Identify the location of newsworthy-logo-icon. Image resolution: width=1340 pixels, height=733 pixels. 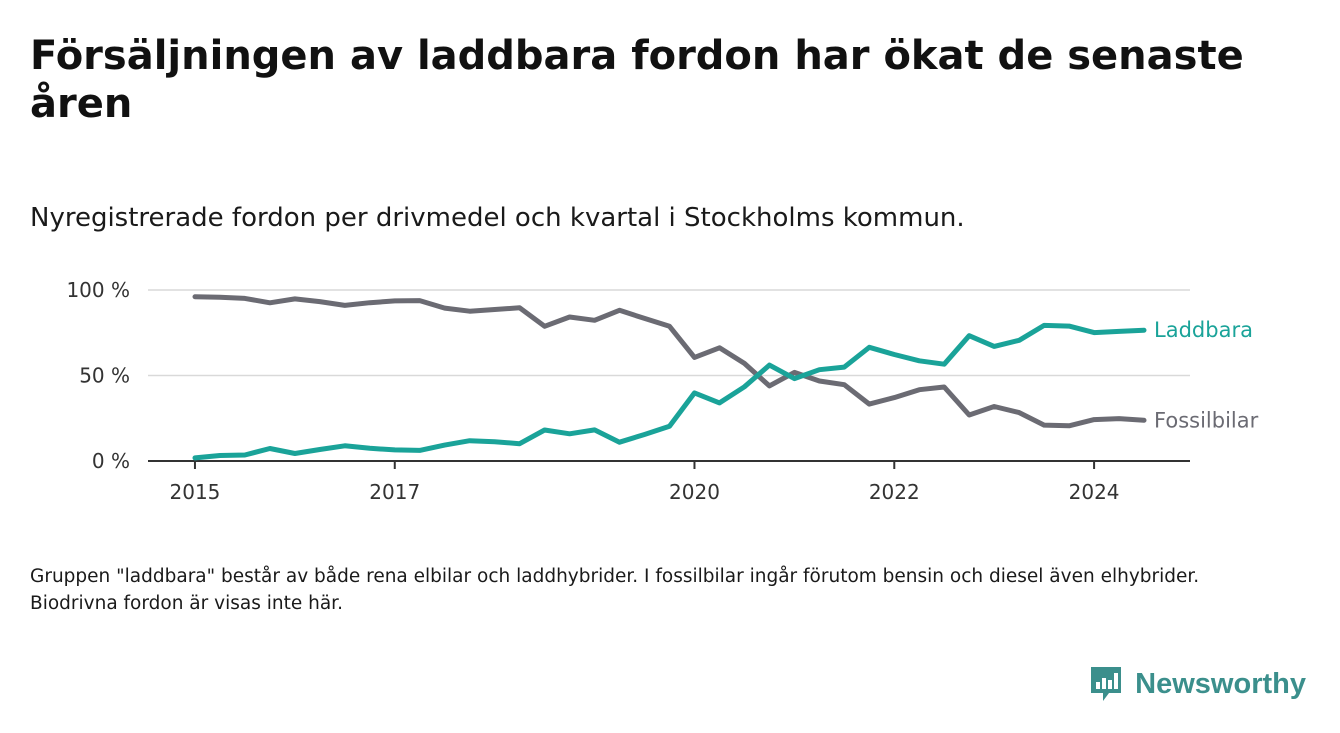
(1106, 684).